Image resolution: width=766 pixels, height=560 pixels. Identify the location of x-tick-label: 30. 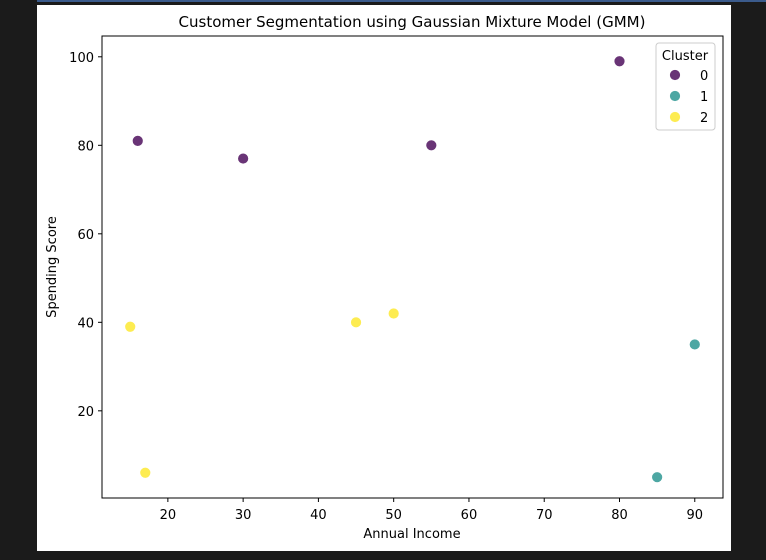
(243, 515).